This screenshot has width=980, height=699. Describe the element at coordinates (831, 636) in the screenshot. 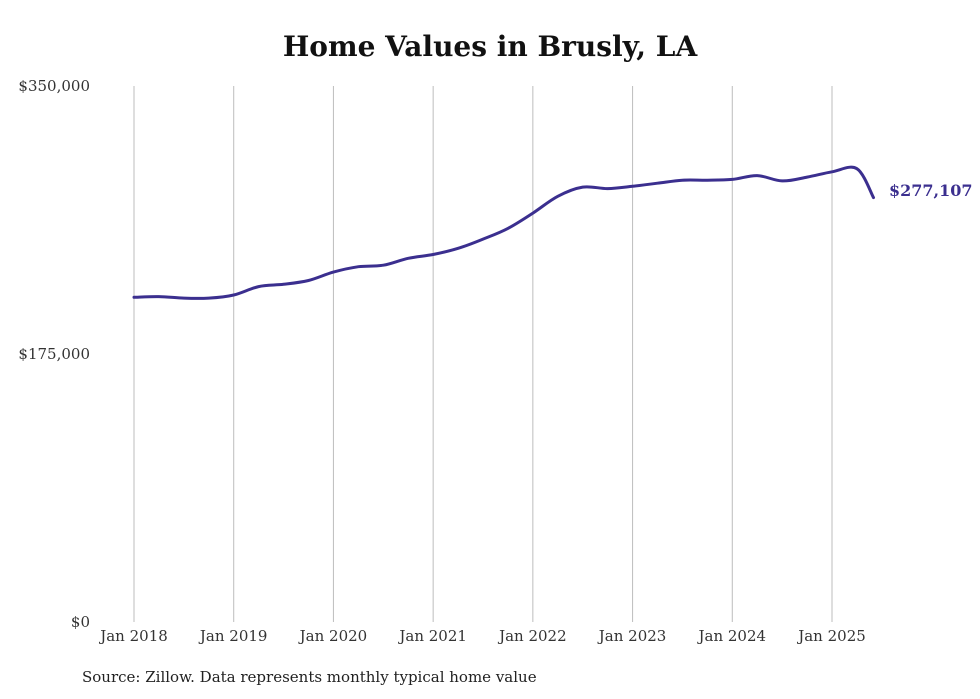

I see `x-tick-label: Jan 2025` at that location.